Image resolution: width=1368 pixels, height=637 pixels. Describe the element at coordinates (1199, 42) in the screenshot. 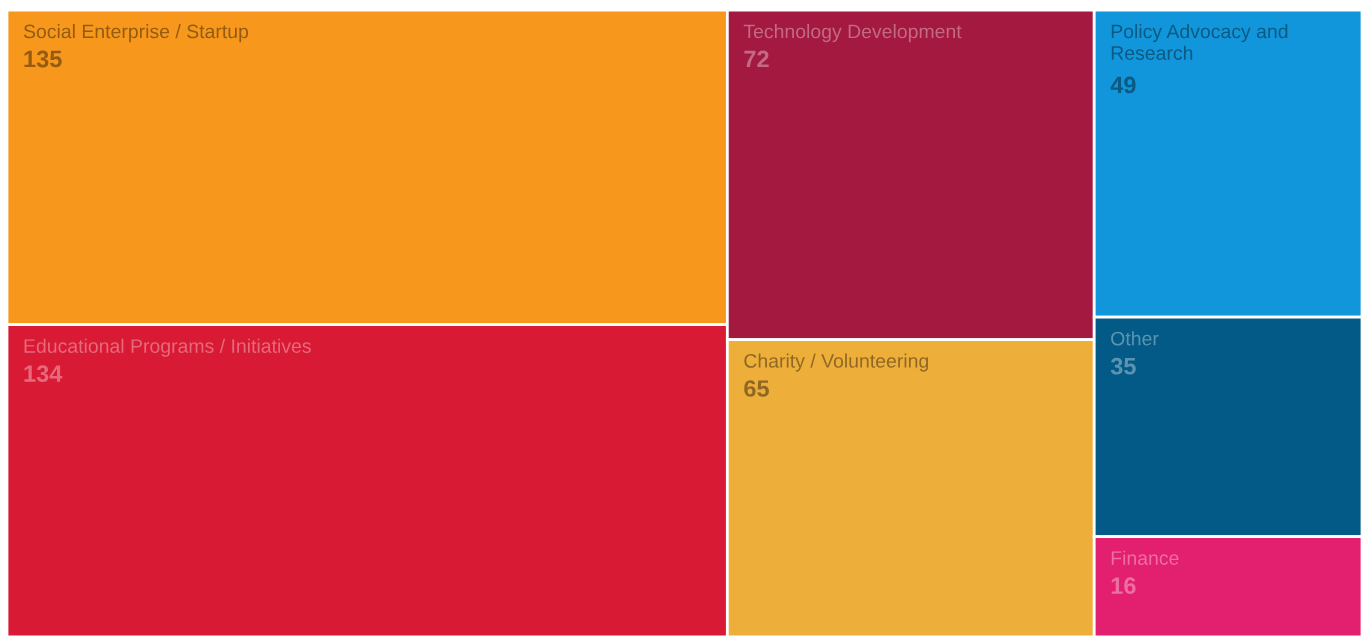

I see `category-label: Policy Advocacy and Research` at that location.